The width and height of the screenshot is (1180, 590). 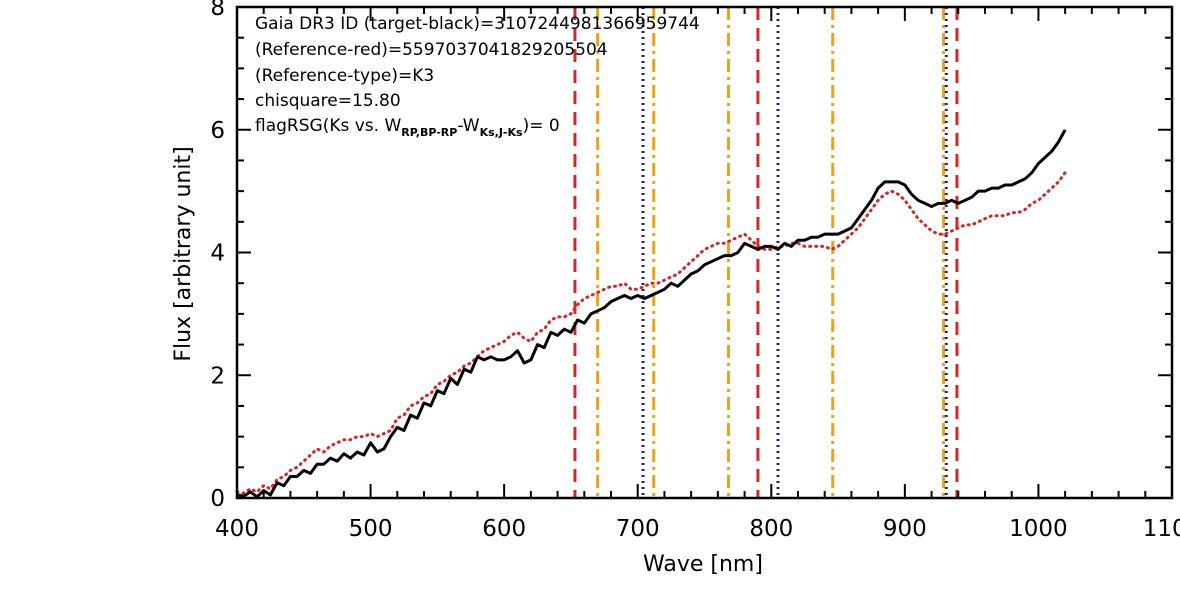 I want to click on flag-mid: -W, so click(x=468, y=126).